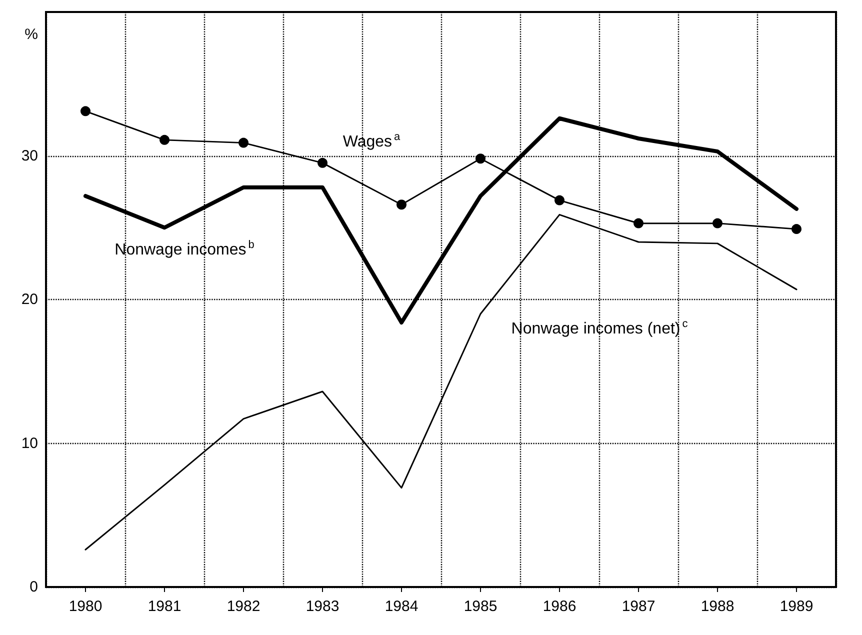 This screenshot has width=862, height=635. I want to click on x-tick-label: 1984, so click(401, 606).